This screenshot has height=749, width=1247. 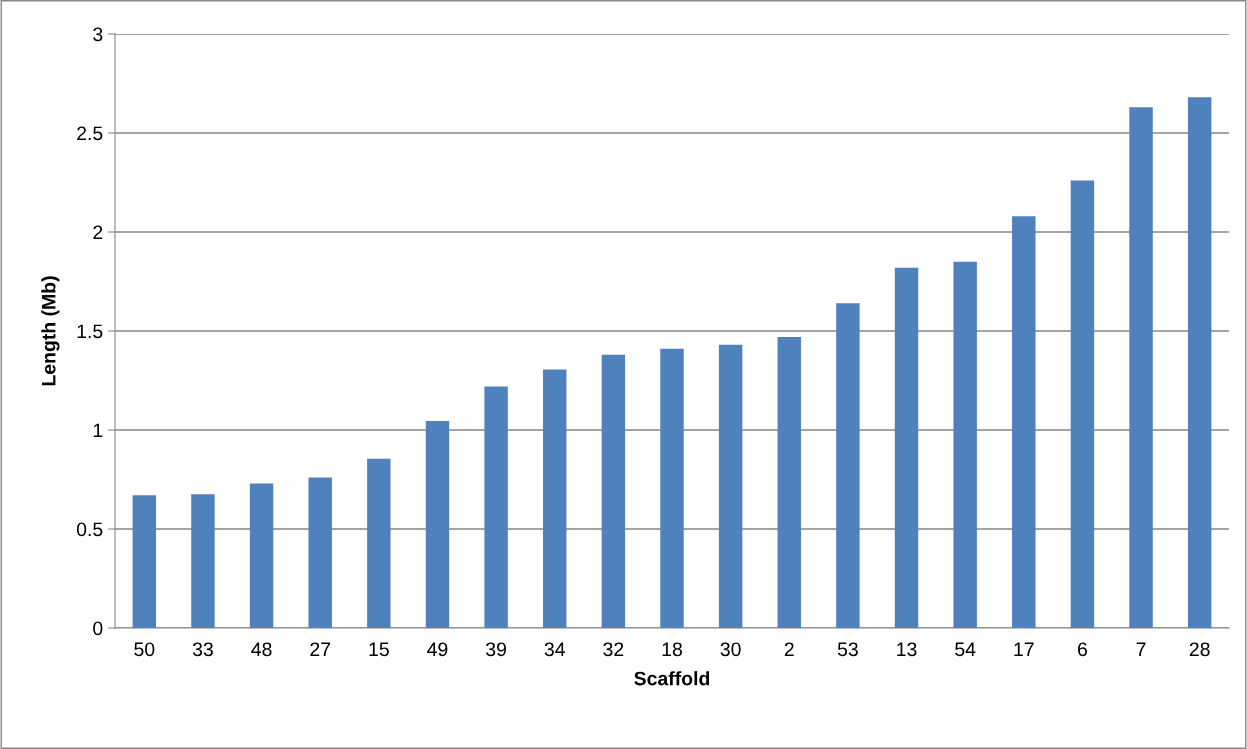 I want to click on x-tick-label: 15, so click(x=379, y=649).